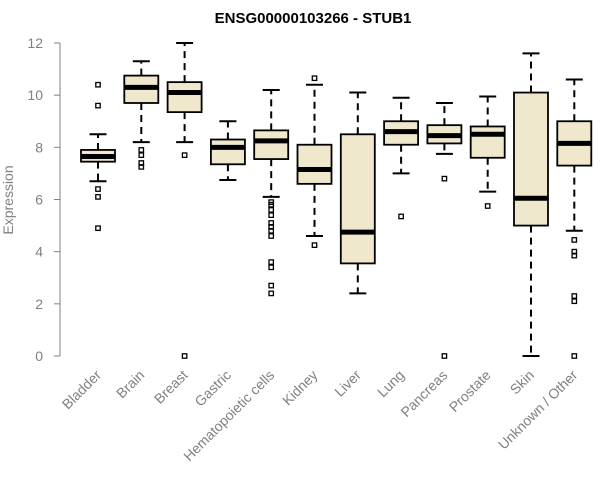 Image resolution: width=600 pixels, height=500 pixels. I want to click on box-breast, so click(184, 200).